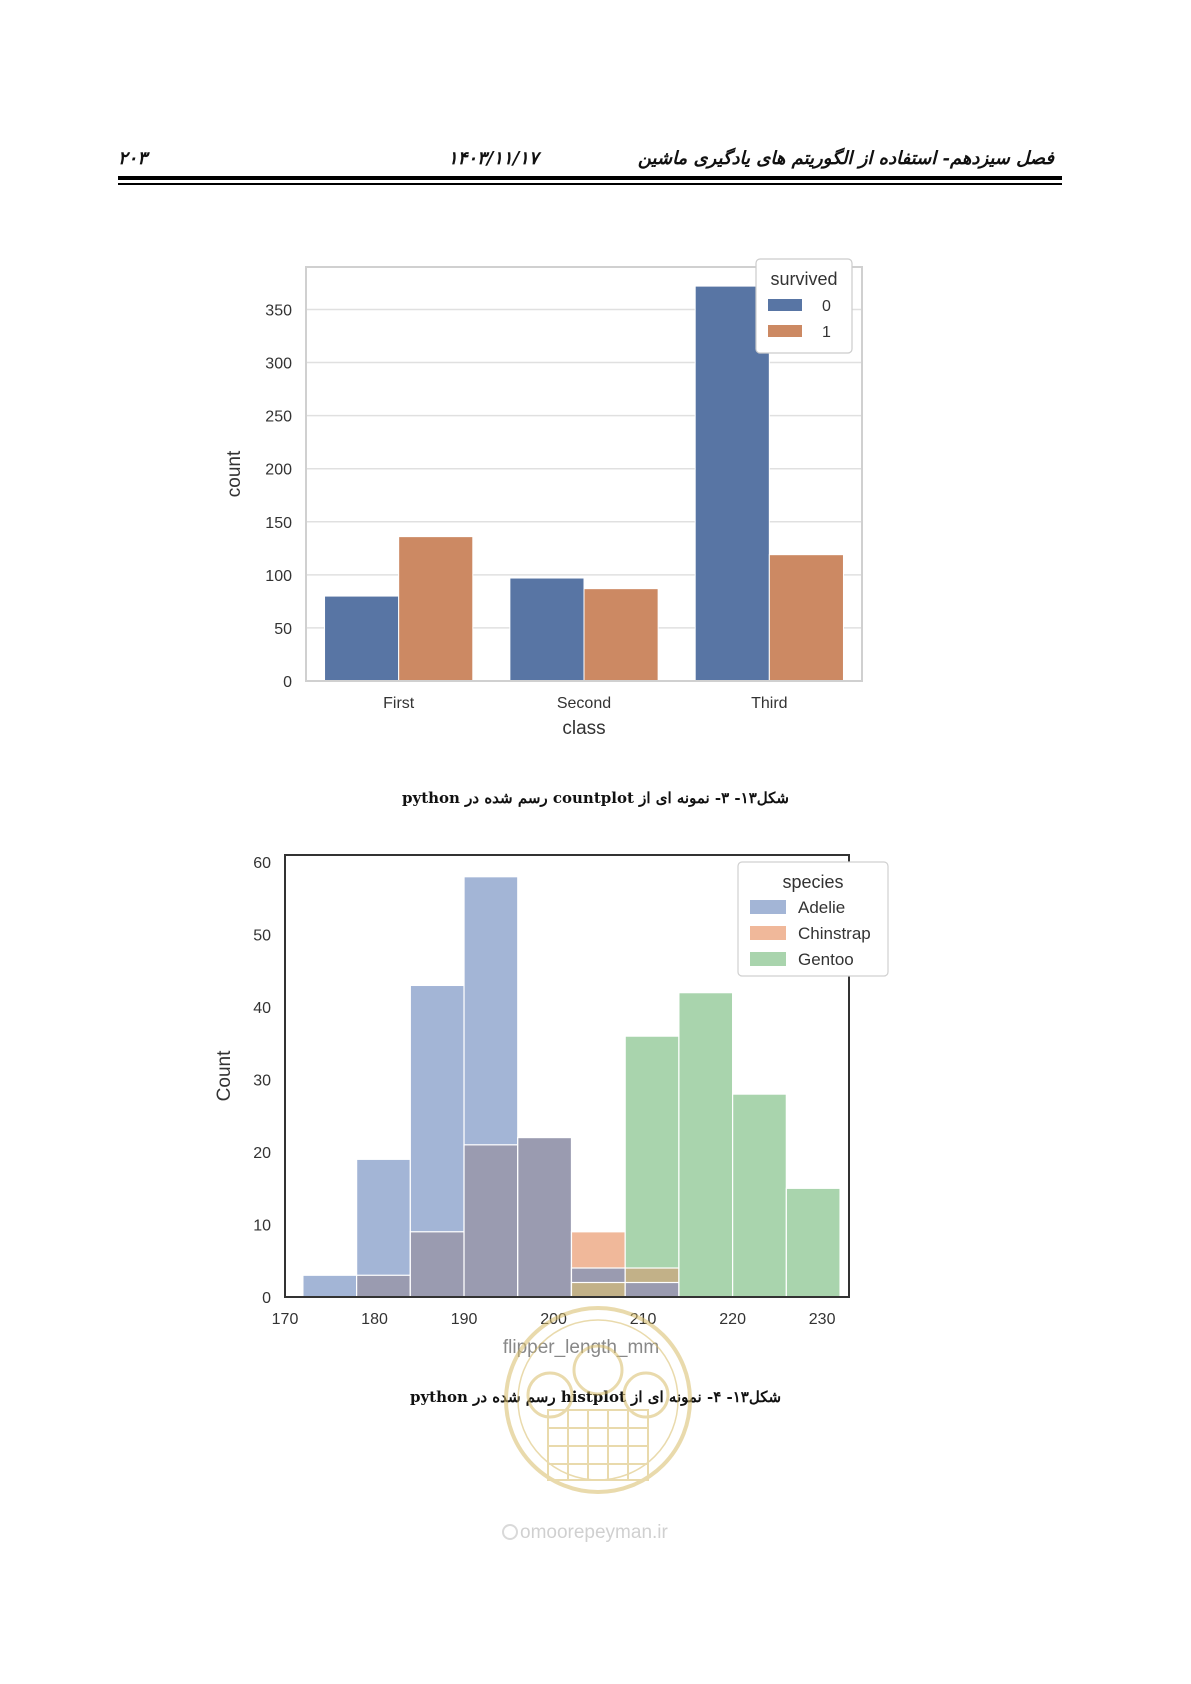 This screenshot has height=1684, width=1191. I want to click on globe-icon, so click(510, 1532).